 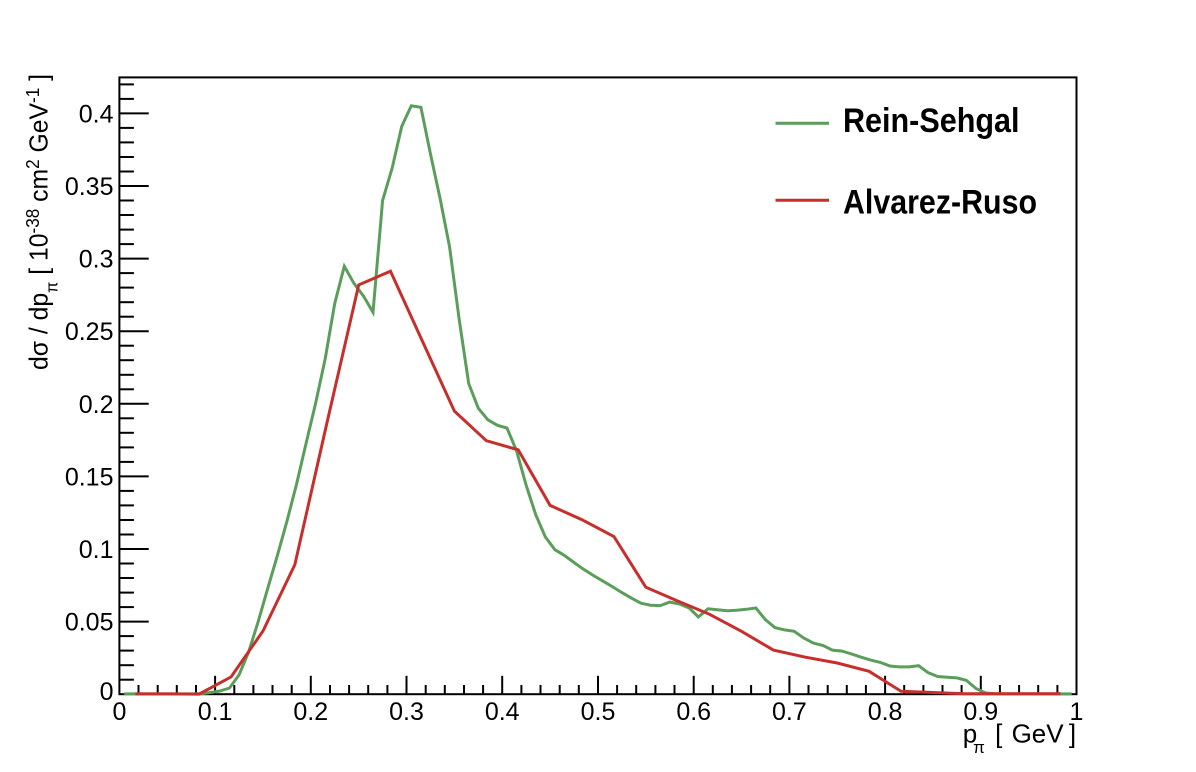 I want to click on svg-text: 0.25, so click(x=89, y=332).